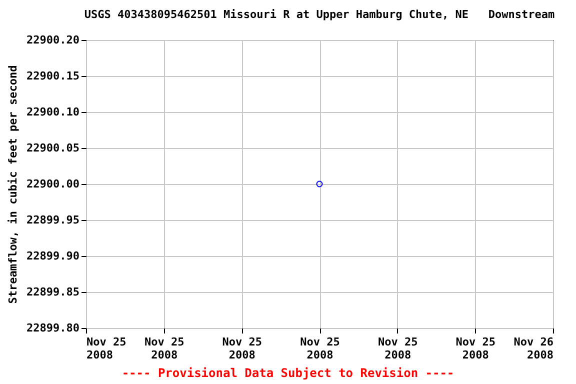 Image resolution: width=576 pixels, height=384 pixels. I want to click on y-tick-label: 22899.90, so click(53, 256).